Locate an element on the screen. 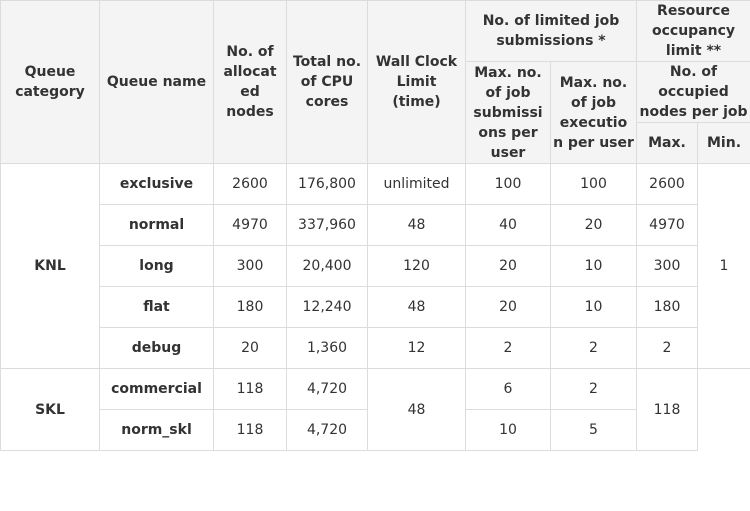  queue-name-cell: debug is located at coordinates (156, 348).